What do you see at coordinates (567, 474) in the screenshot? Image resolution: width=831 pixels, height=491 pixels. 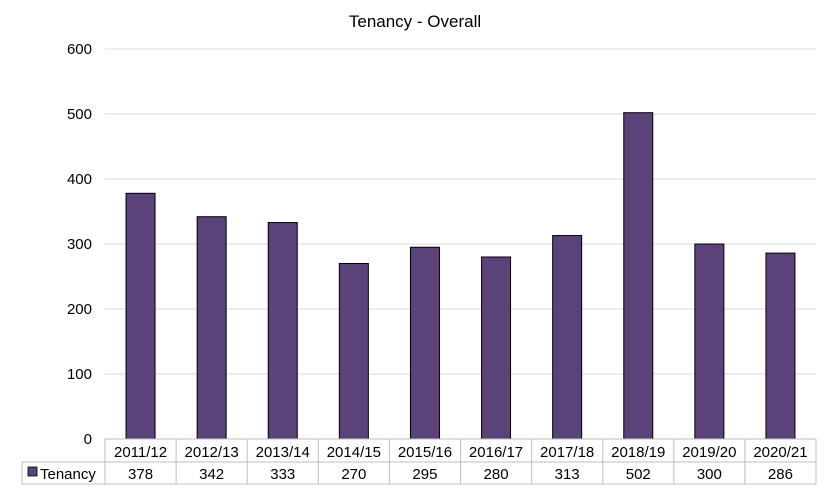 I see `data-label: 313` at bounding box center [567, 474].